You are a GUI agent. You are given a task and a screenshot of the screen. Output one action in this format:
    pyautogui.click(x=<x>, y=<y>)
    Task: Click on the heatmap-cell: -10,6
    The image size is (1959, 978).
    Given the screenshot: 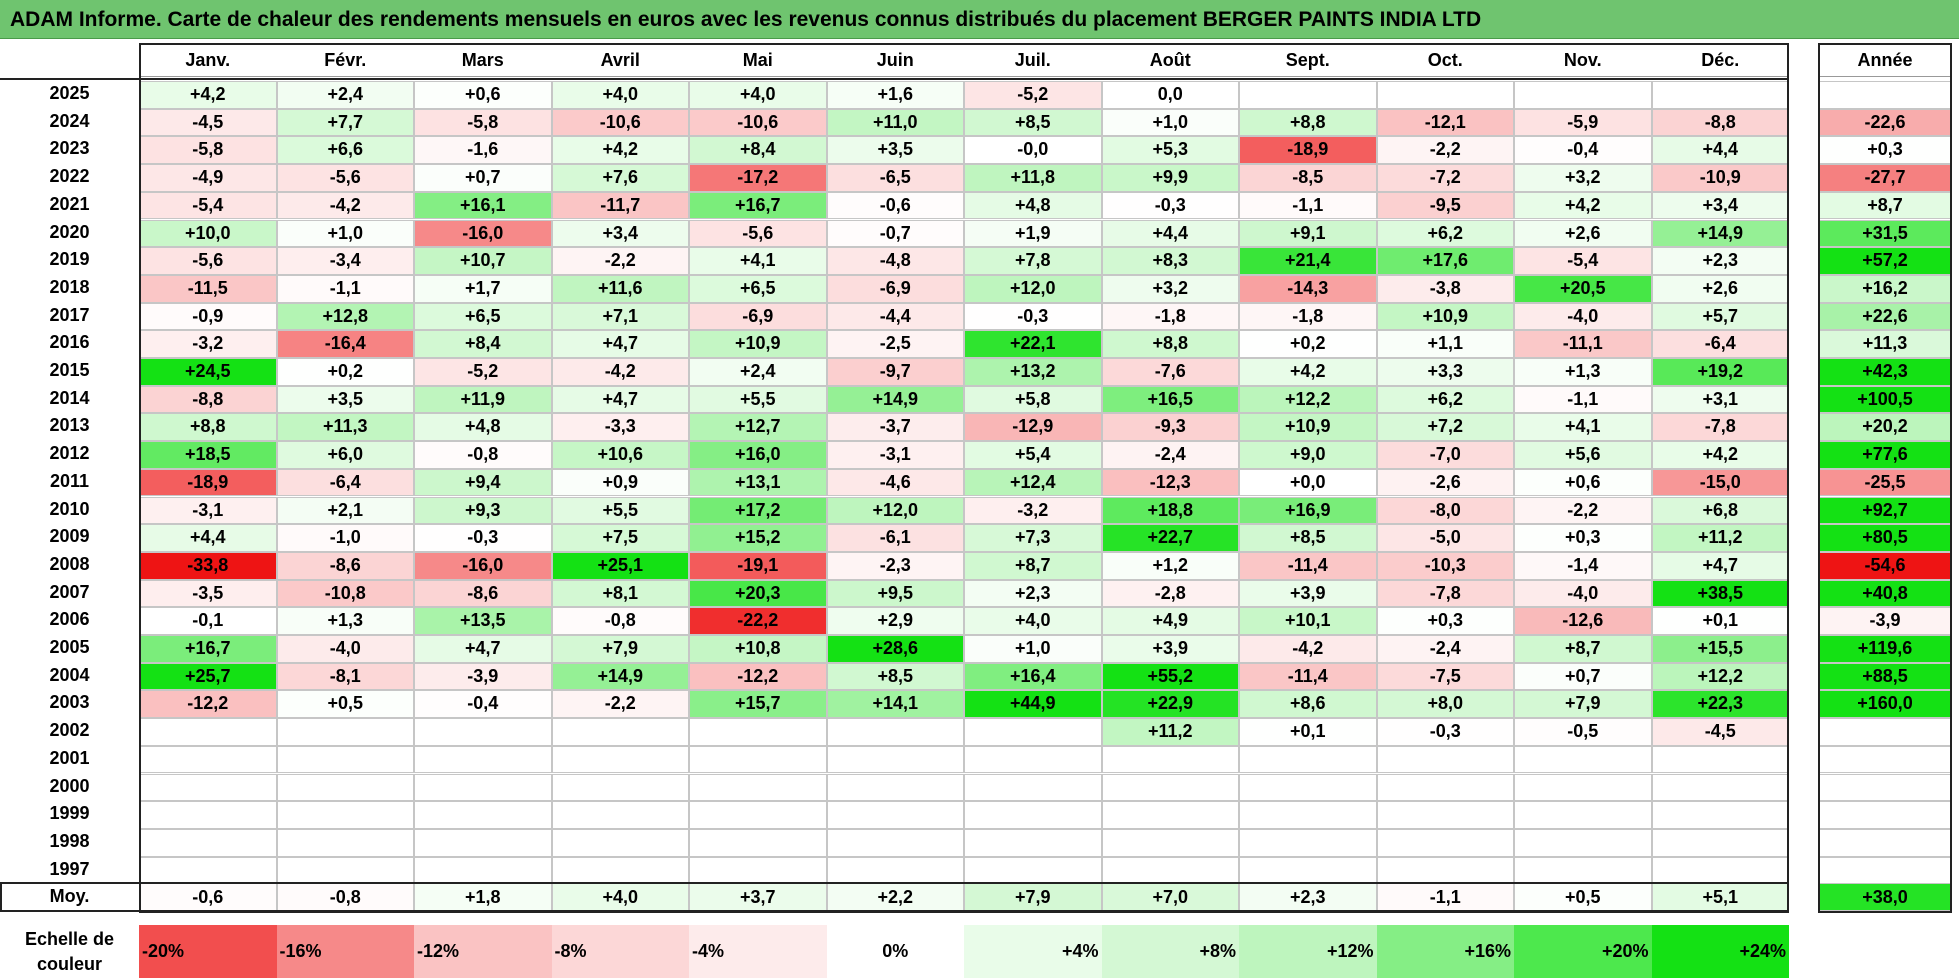 What is the action you would take?
    pyautogui.click(x=758, y=122)
    